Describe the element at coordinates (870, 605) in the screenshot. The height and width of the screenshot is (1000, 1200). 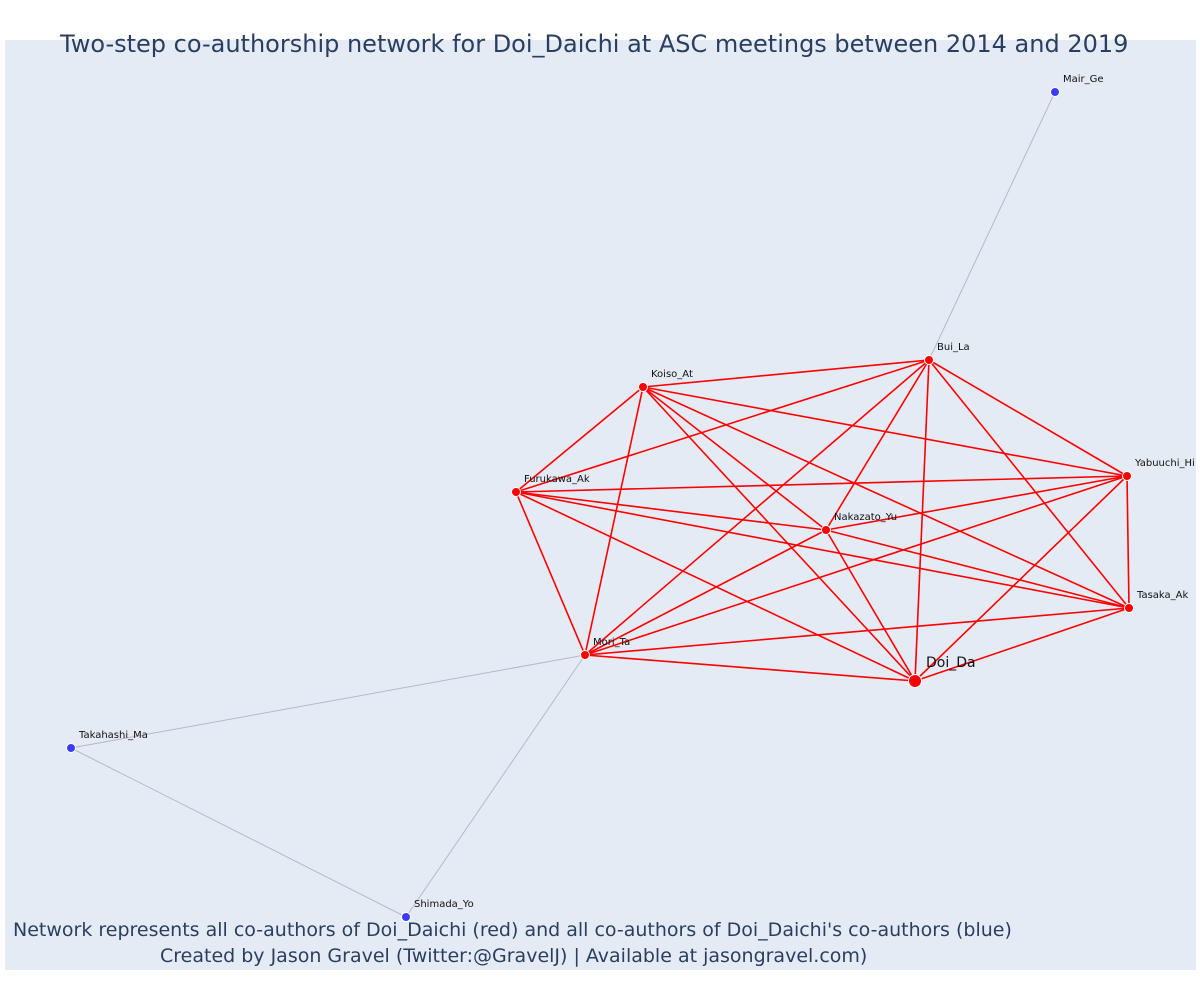
I see `edge-Nakazato_Yu-Doi_Da` at that location.